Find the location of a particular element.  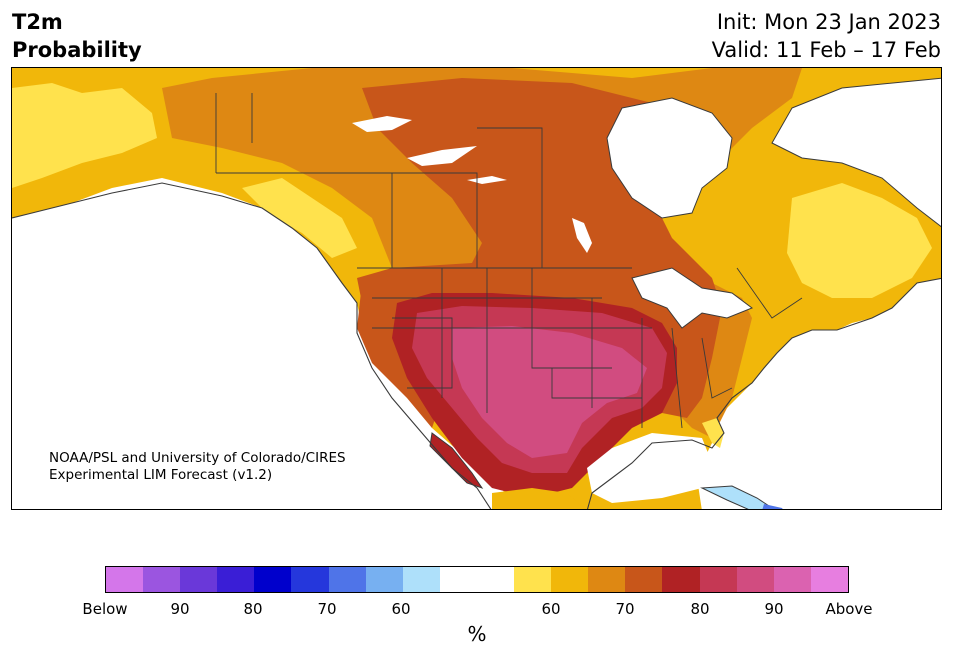

atlantic-ocean is located at coordinates (856, 152).